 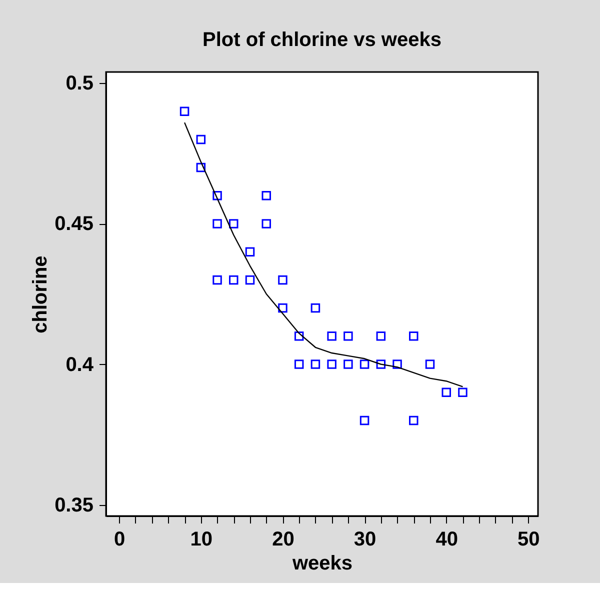 What do you see at coordinates (74, 505) in the screenshot?
I see `y-tick-label: 0.35` at bounding box center [74, 505].